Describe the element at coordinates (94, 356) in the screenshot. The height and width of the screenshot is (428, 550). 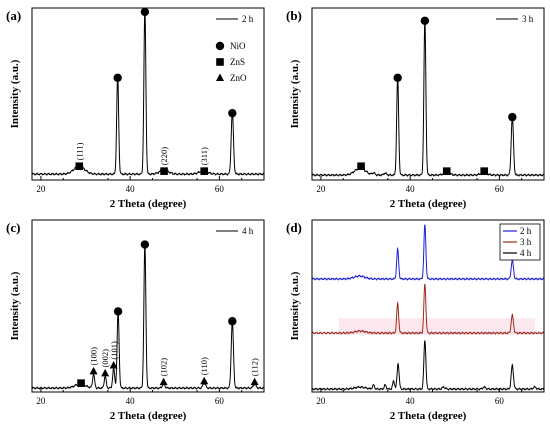
I see `hkl-annotation: (100)` at that location.